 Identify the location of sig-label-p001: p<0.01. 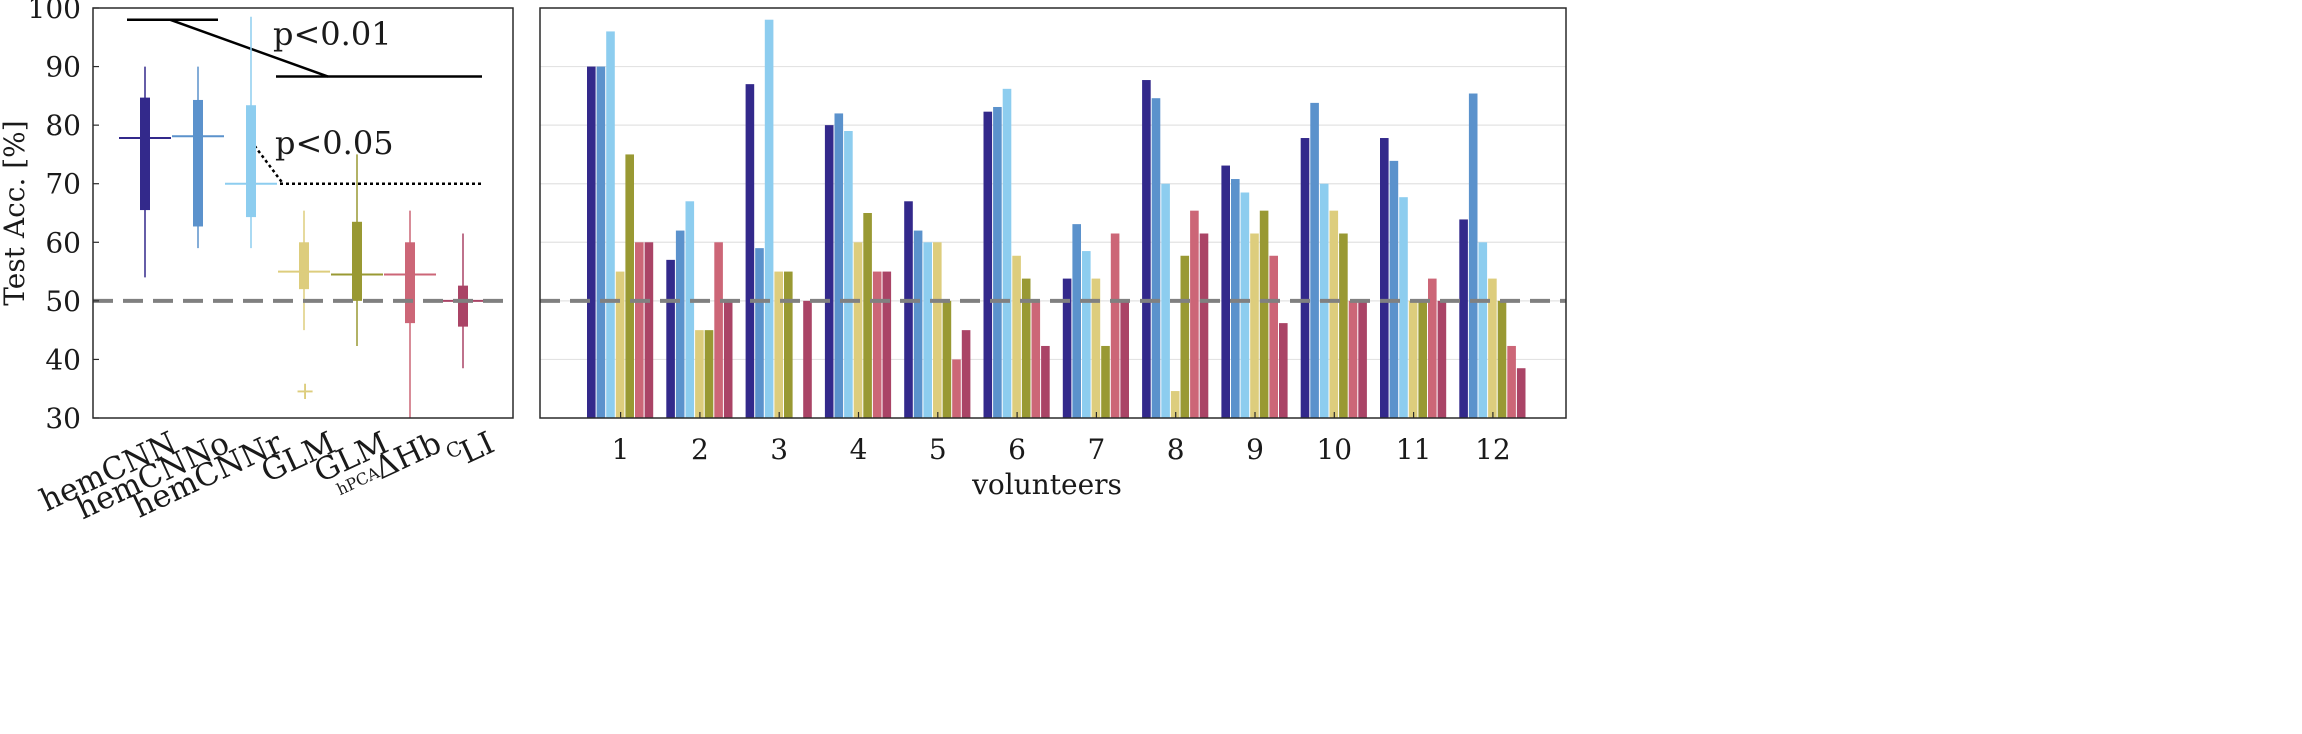
(332, 34).